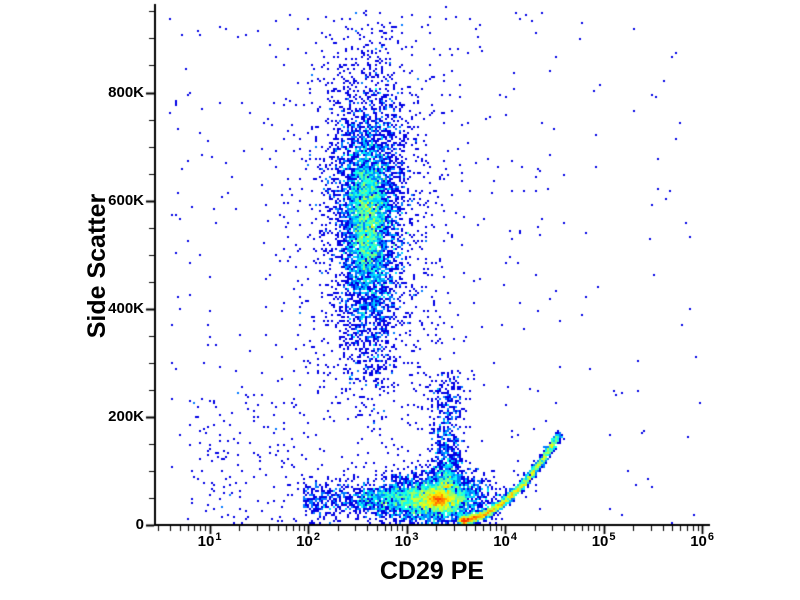 This screenshot has height=600, width=800. What do you see at coordinates (97, 266) in the screenshot?
I see `y-axis-title: Side Scatter` at bounding box center [97, 266].